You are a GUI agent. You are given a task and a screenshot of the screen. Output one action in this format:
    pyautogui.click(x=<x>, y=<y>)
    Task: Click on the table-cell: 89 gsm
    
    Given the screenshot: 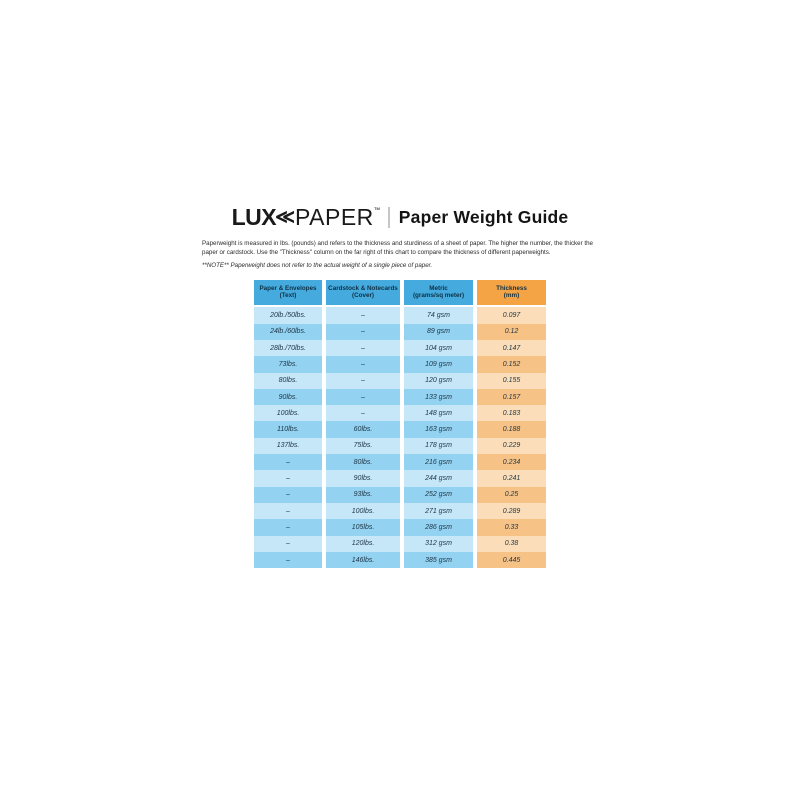 What is the action you would take?
    pyautogui.click(x=438, y=331)
    